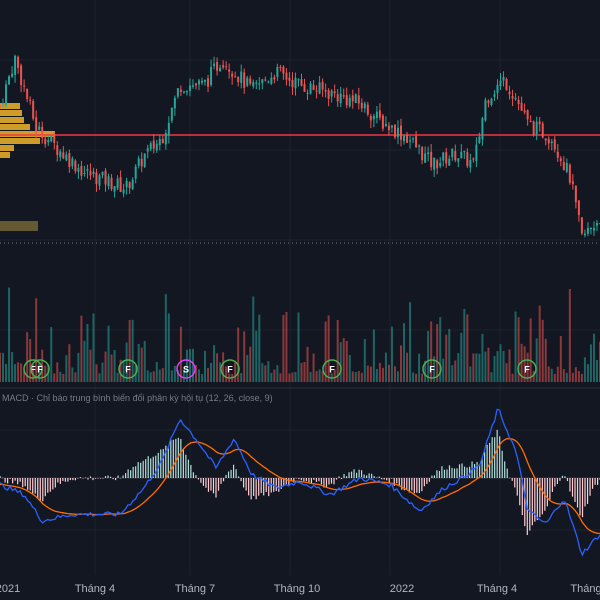 This screenshot has height=600, width=600. What do you see at coordinates (497, 589) in the screenshot?
I see `x-tick-label: Tháng 4` at bounding box center [497, 589].